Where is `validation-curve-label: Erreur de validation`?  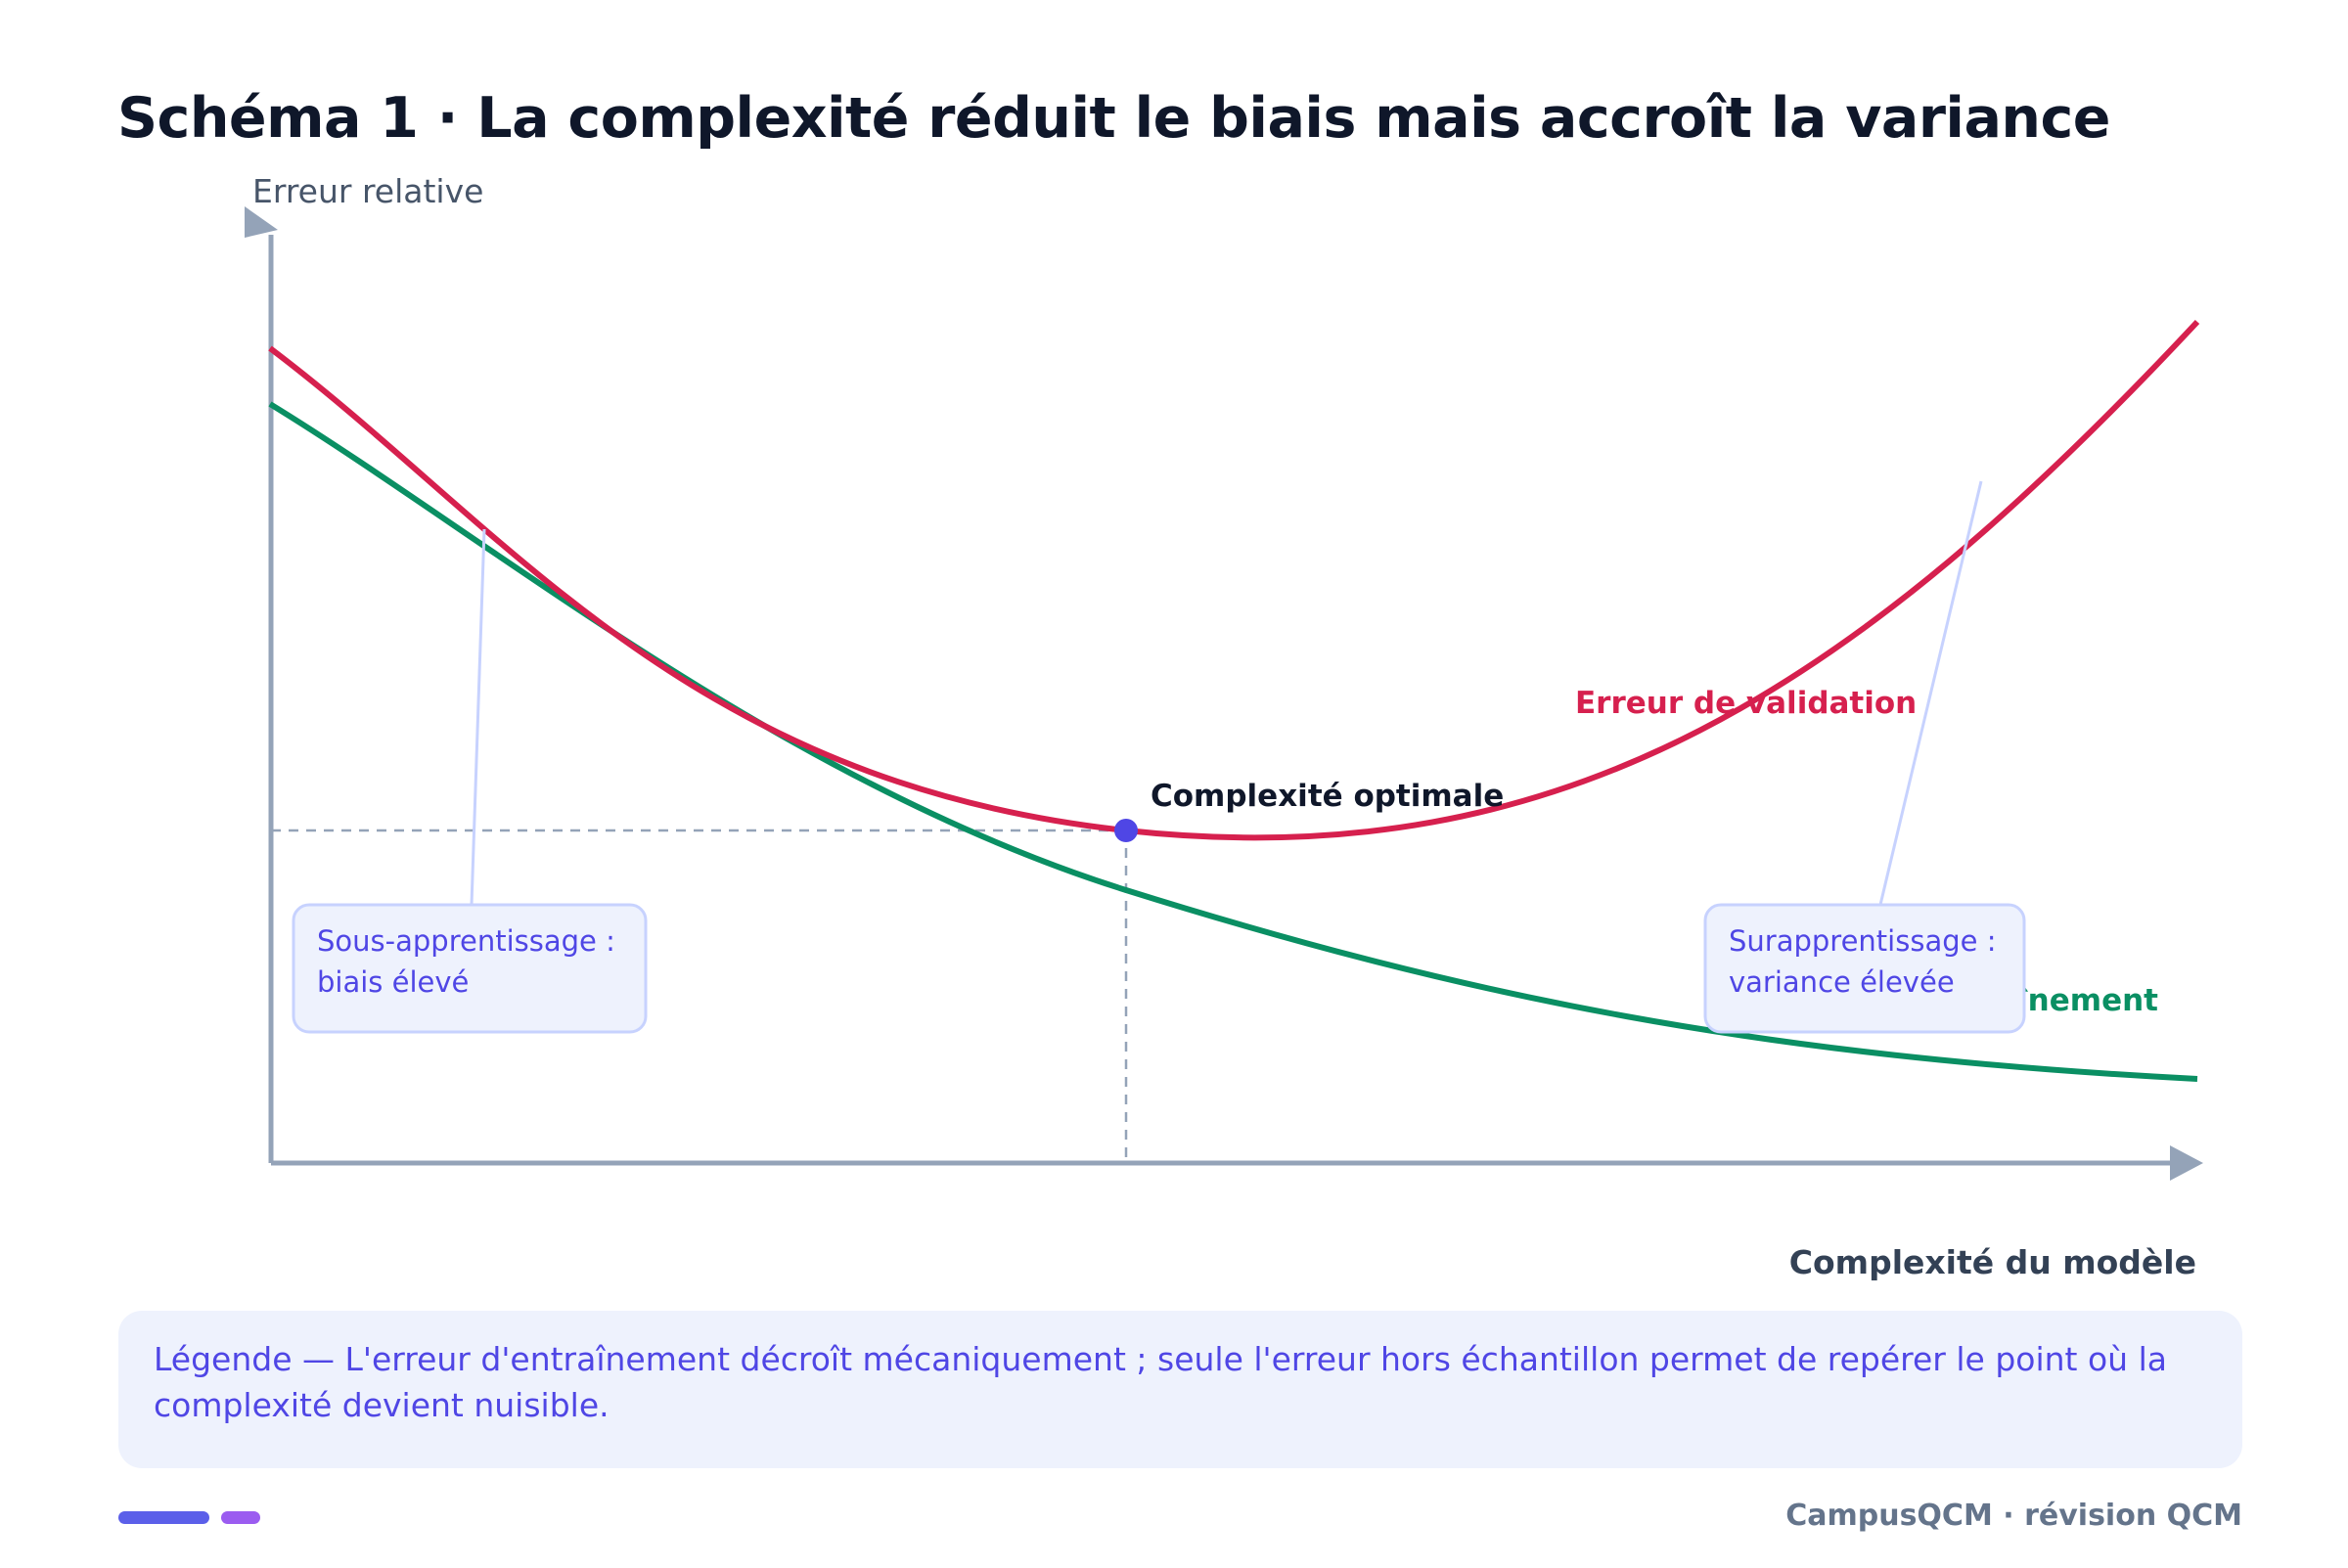
validation-curve-label: Erreur de validation is located at coordinates (1746, 703).